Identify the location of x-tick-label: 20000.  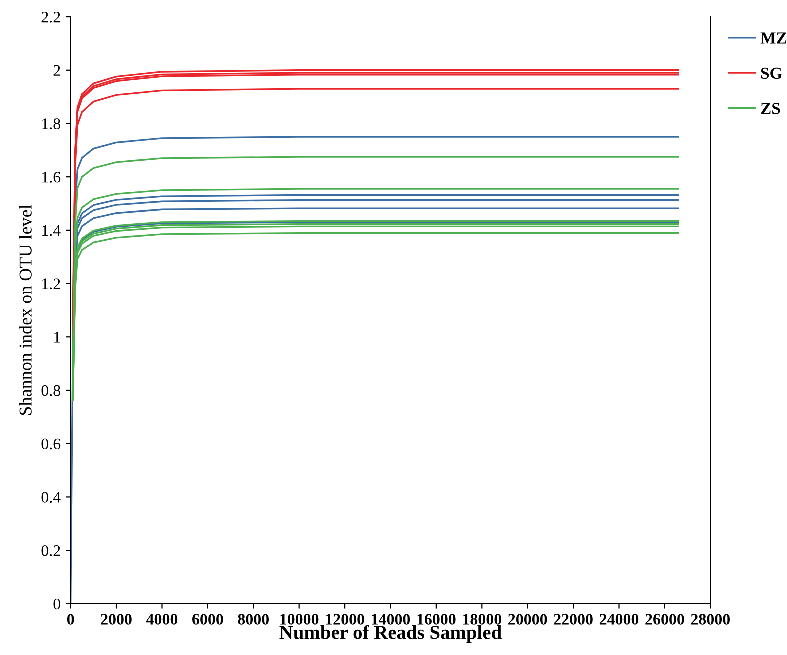
(528, 619).